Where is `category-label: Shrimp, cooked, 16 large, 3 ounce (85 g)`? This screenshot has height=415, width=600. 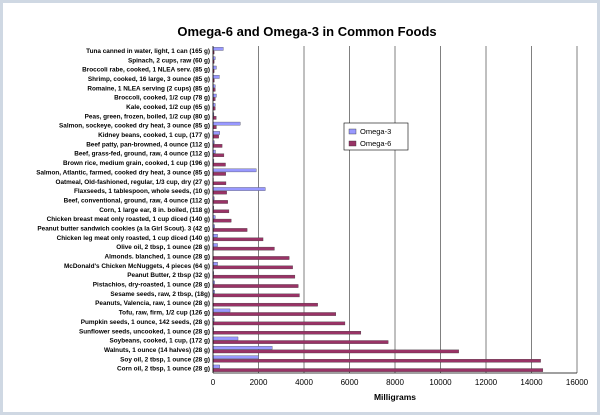
category-label: Shrimp, cooked, 16 large, 3 ounce (85 g) is located at coordinates (149, 79).